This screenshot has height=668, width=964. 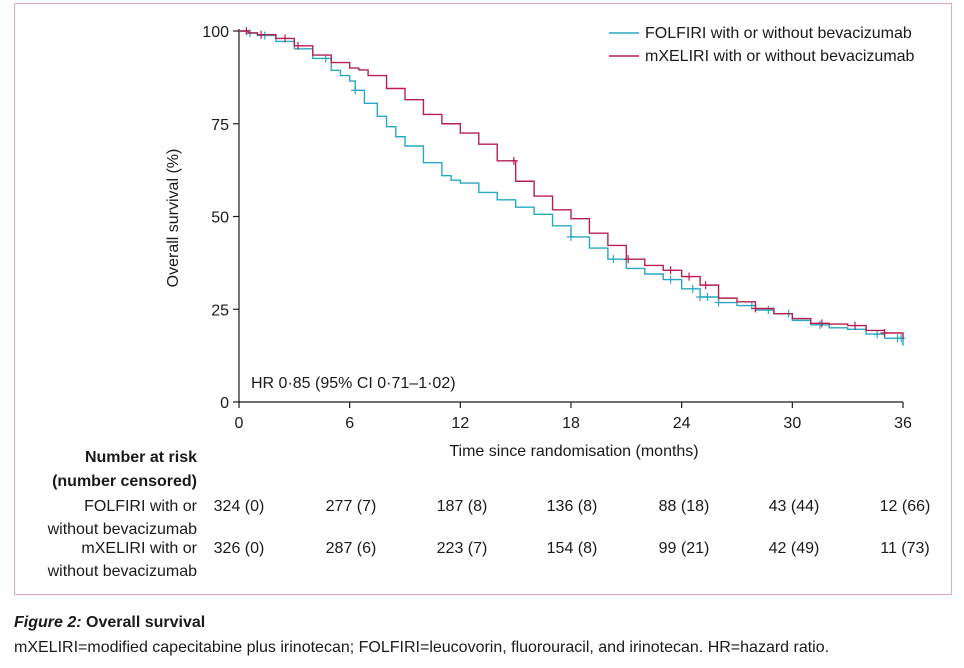 I want to click on risk-cell: 154 (8), so click(x=572, y=548).